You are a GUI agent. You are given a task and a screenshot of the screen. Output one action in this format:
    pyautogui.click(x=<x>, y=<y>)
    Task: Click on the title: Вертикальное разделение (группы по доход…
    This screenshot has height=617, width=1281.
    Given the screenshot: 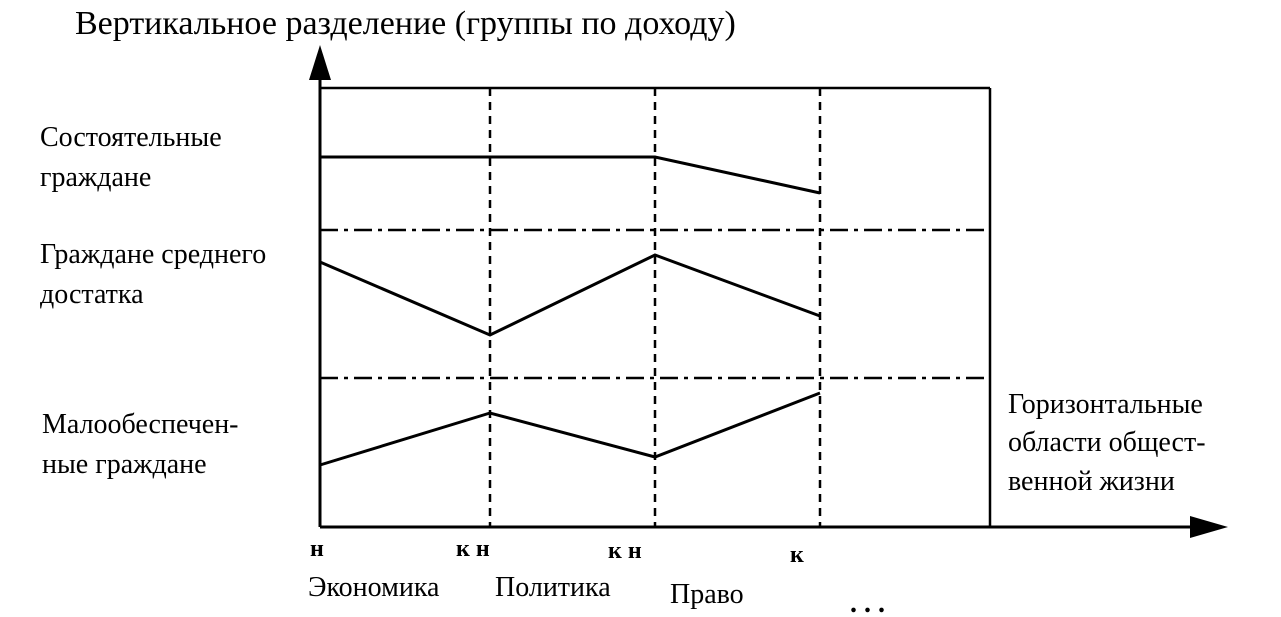 What is the action you would take?
    pyautogui.click(x=405, y=23)
    